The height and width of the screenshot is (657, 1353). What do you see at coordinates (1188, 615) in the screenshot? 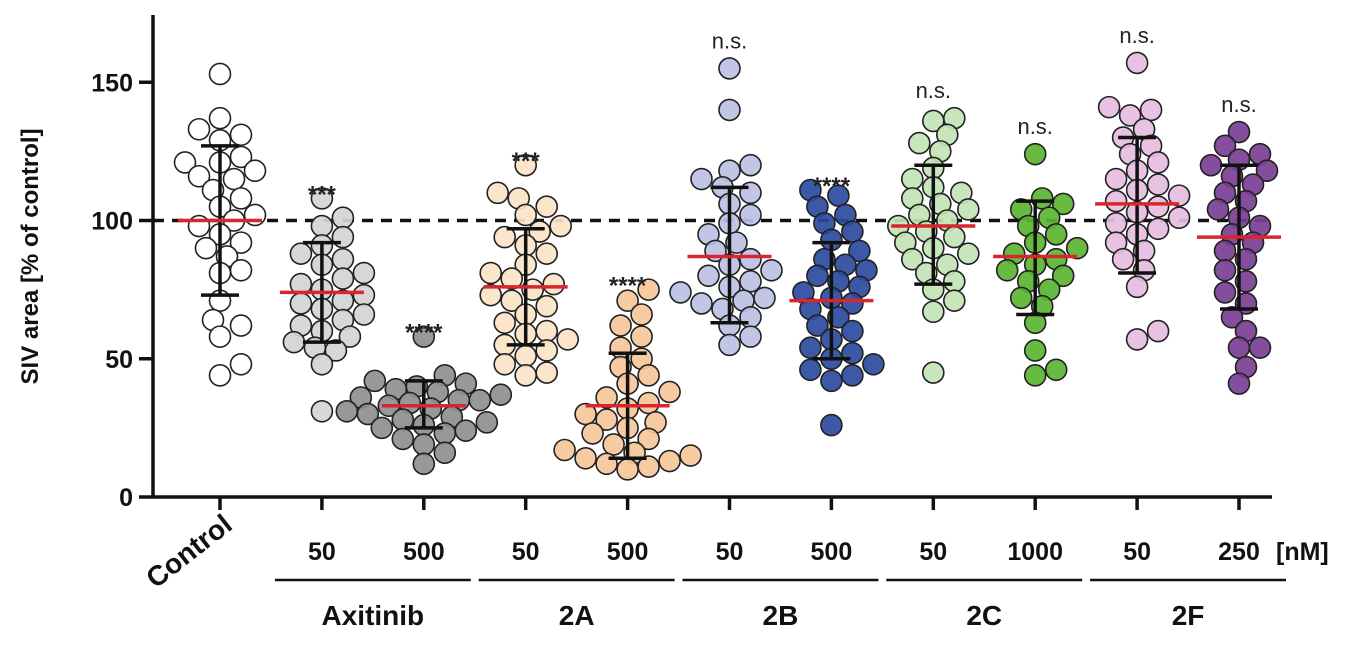
I see `group-label: 2F` at bounding box center [1188, 615].